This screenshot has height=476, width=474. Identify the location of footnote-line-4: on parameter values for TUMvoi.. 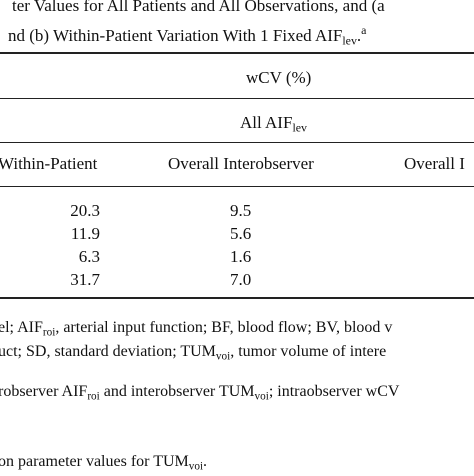
(103, 464).